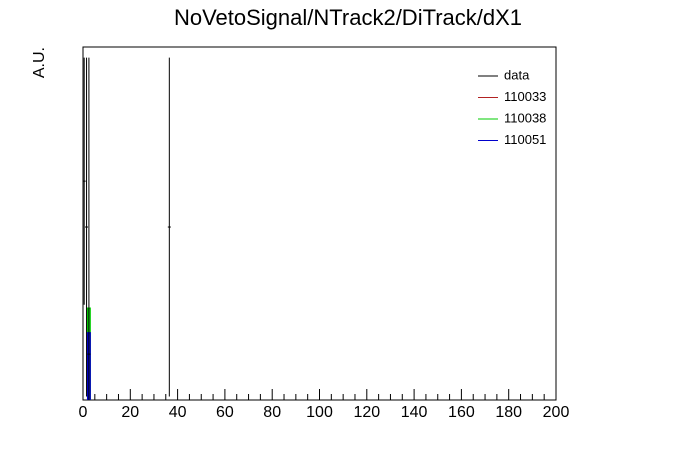 The image size is (696, 472). What do you see at coordinates (366, 412) in the screenshot?
I see `x-tick-label: 120` at bounding box center [366, 412].